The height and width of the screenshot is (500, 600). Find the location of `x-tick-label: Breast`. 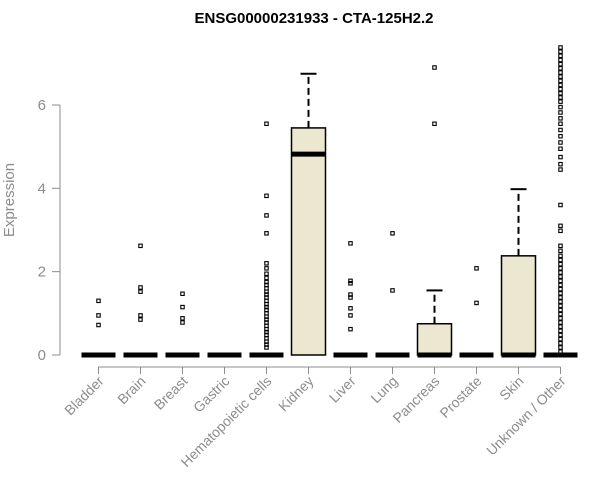

x-tick-label: Breast is located at coordinates (171, 393).